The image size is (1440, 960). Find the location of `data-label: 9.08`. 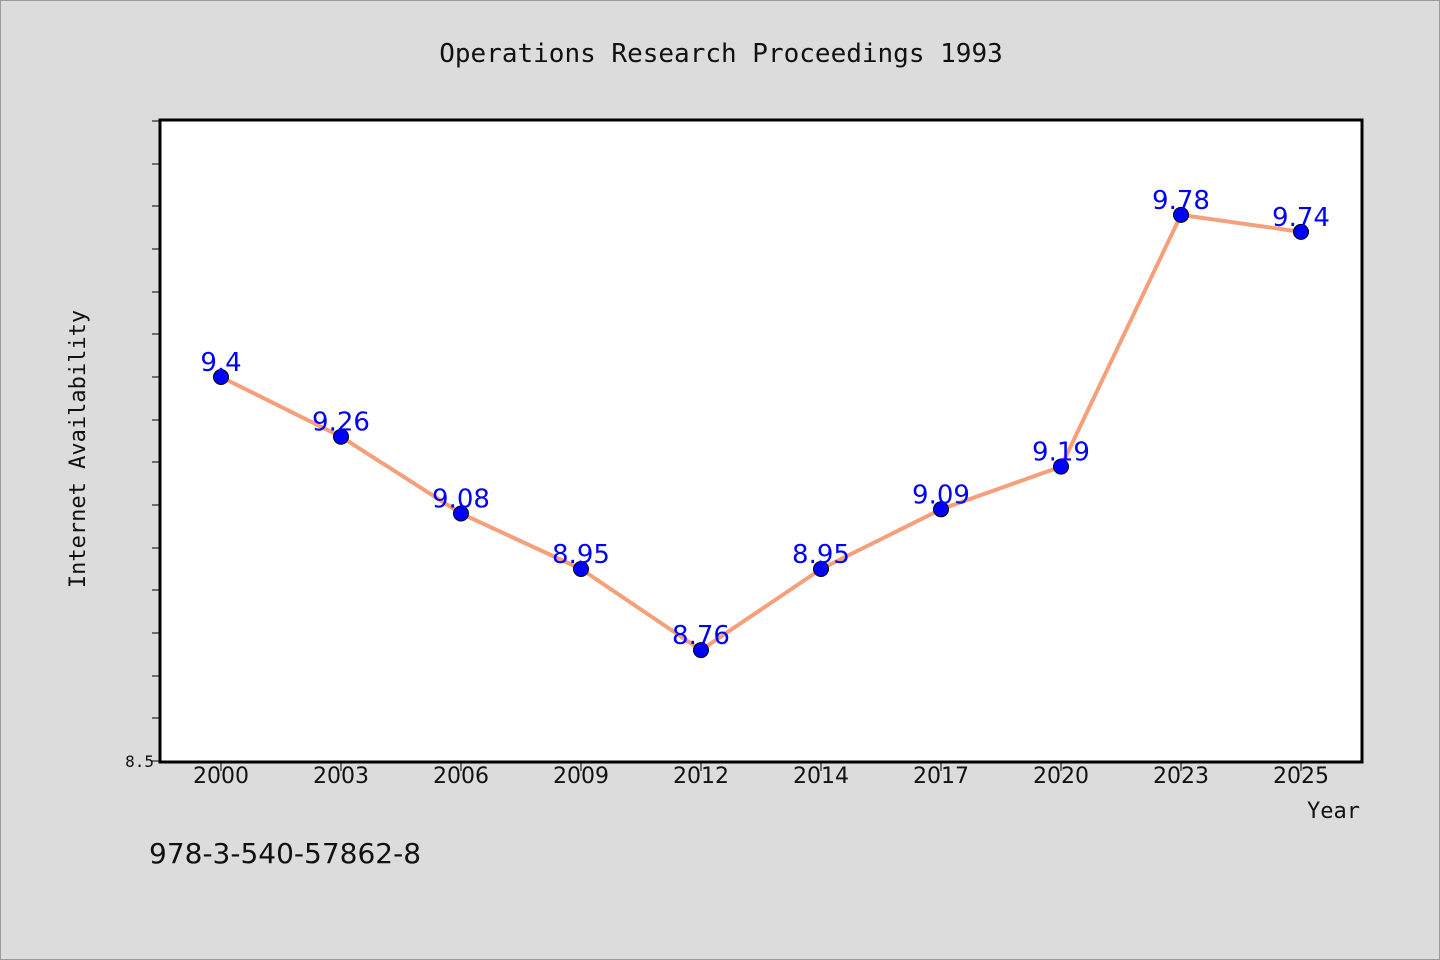

data-label: 9.08 is located at coordinates (461, 500).